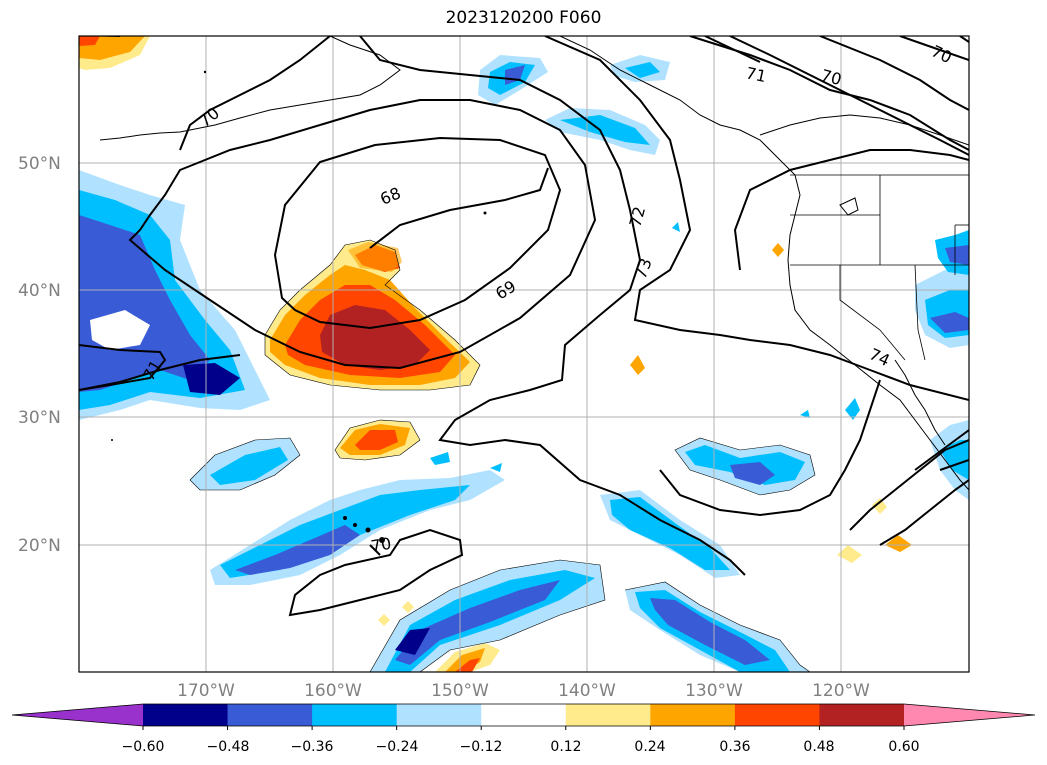 Image resolution: width=1047 pixels, height=765 pixels. I want to click on latitude-labels: 50°N 40°N 30°N 20°N, so click(39, 355).